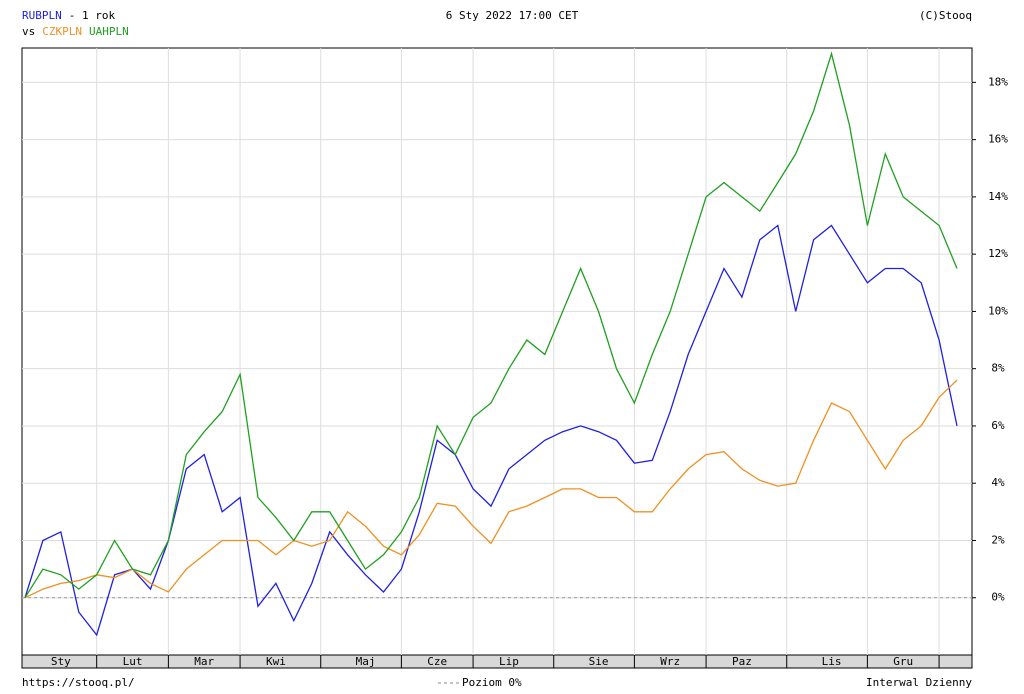 The width and height of the screenshot is (1024, 694). Describe the element at coordinates (512, 15) in the screenshot. I see `date: 6 Sty 2022 17:00 CET` at that location.